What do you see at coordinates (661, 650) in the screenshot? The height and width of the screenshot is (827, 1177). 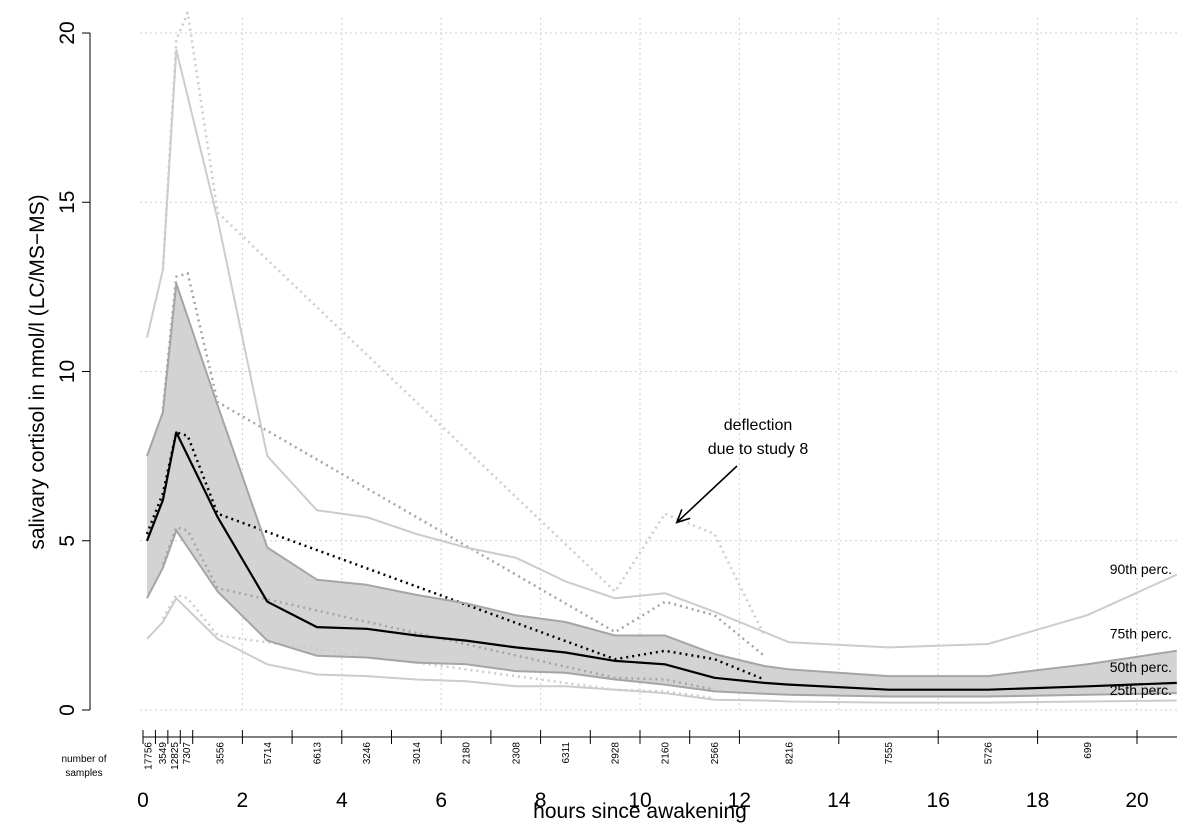 I see `series-10th-perc` at bounding box center [661, 650].